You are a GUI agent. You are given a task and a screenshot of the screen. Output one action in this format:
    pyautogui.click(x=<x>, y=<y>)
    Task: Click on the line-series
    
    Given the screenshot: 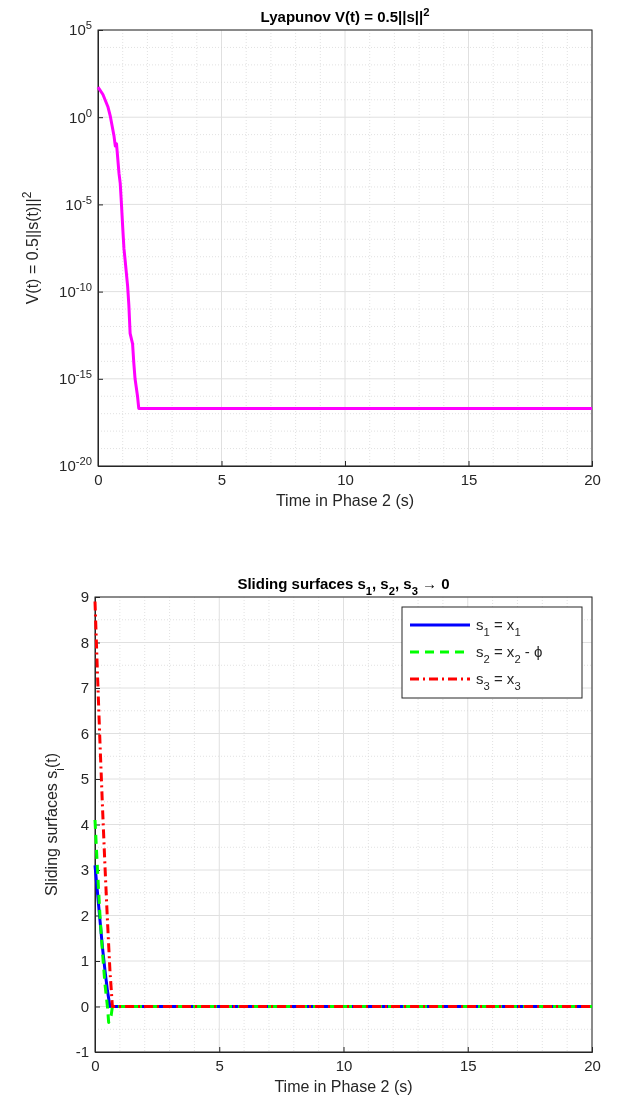 What is the action you would take?
    pyautogui.click(x=343, y=921)
    